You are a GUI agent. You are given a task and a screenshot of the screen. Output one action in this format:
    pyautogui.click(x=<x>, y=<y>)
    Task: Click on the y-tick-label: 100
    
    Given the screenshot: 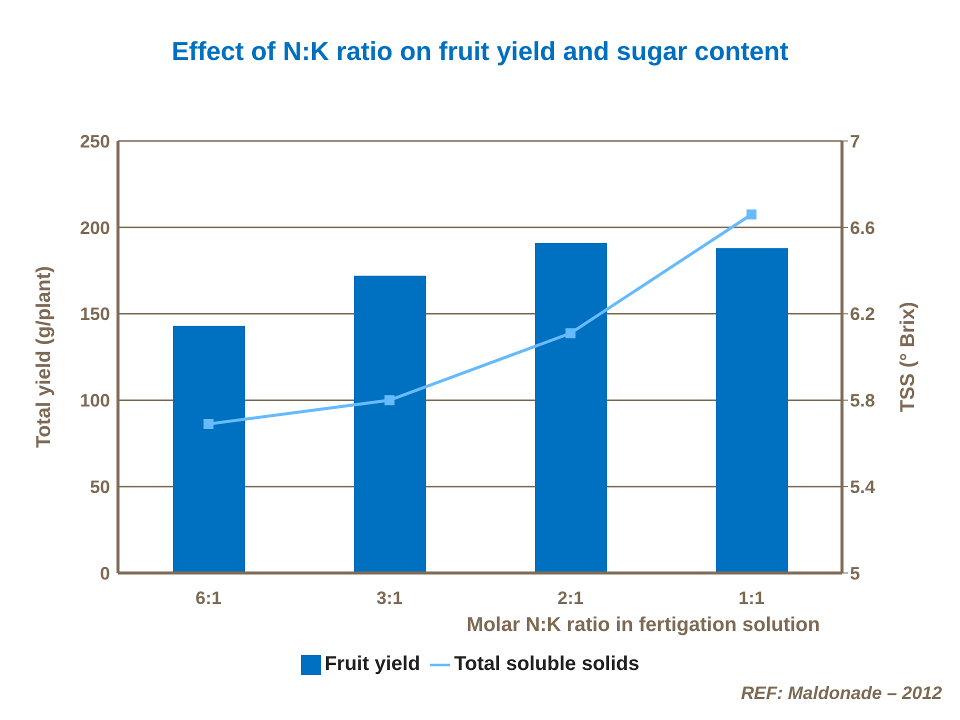 What is the action you would take?
    pyautogui.click(x=95, y=400)
    